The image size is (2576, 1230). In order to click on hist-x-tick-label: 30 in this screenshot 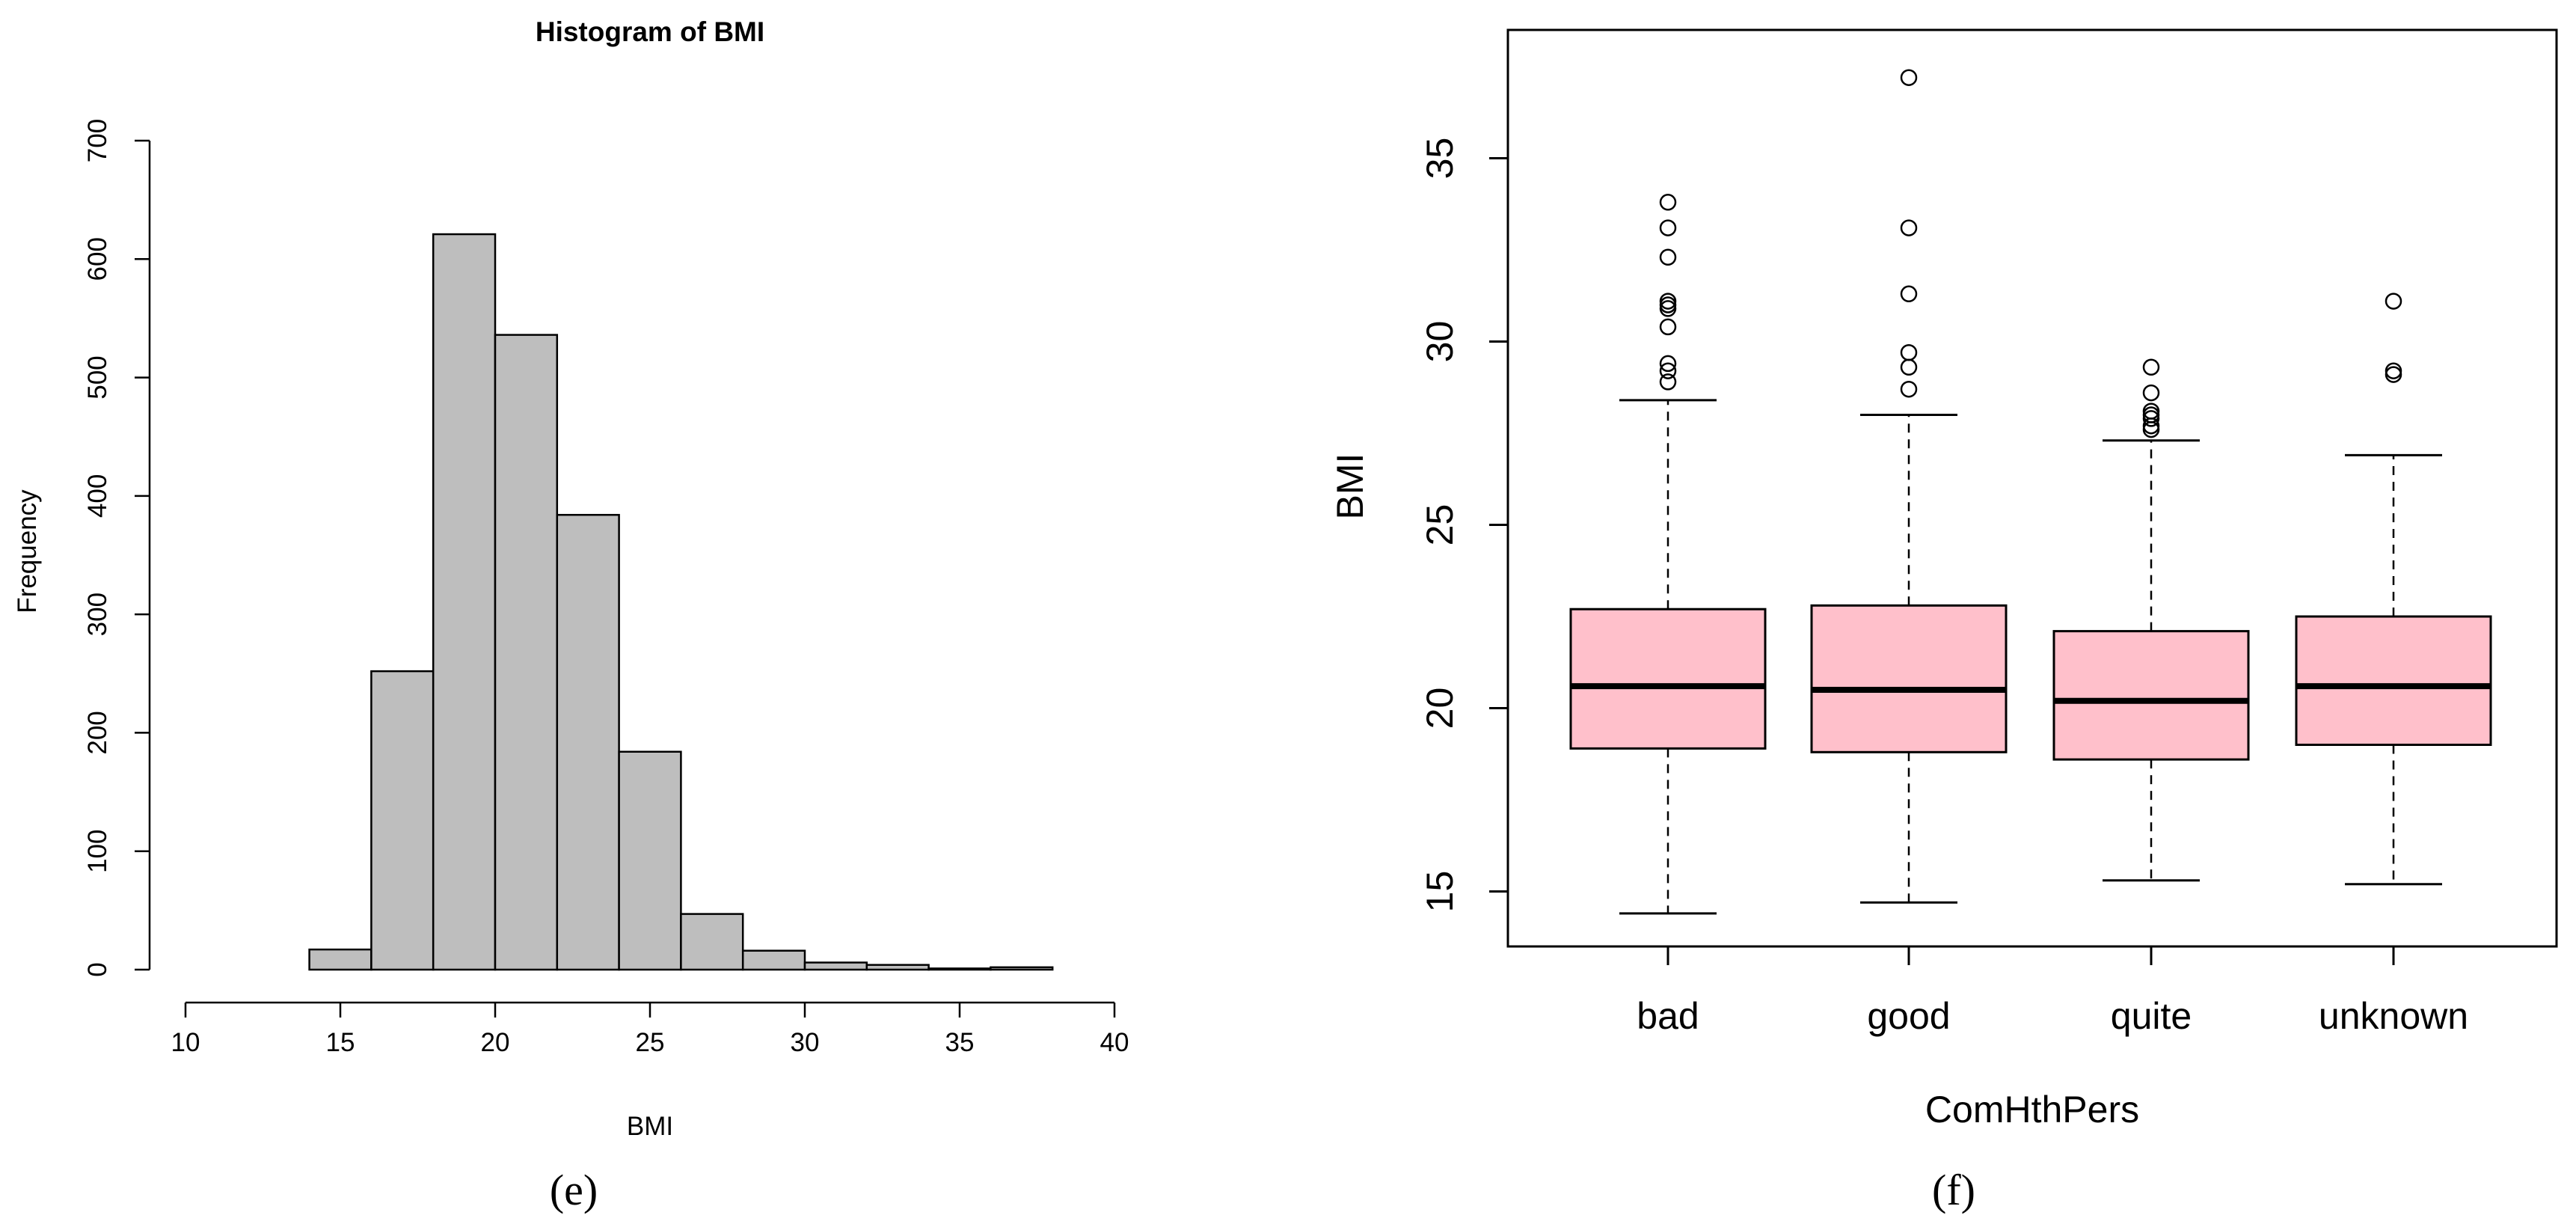, I will do `click(805, 1043)`.